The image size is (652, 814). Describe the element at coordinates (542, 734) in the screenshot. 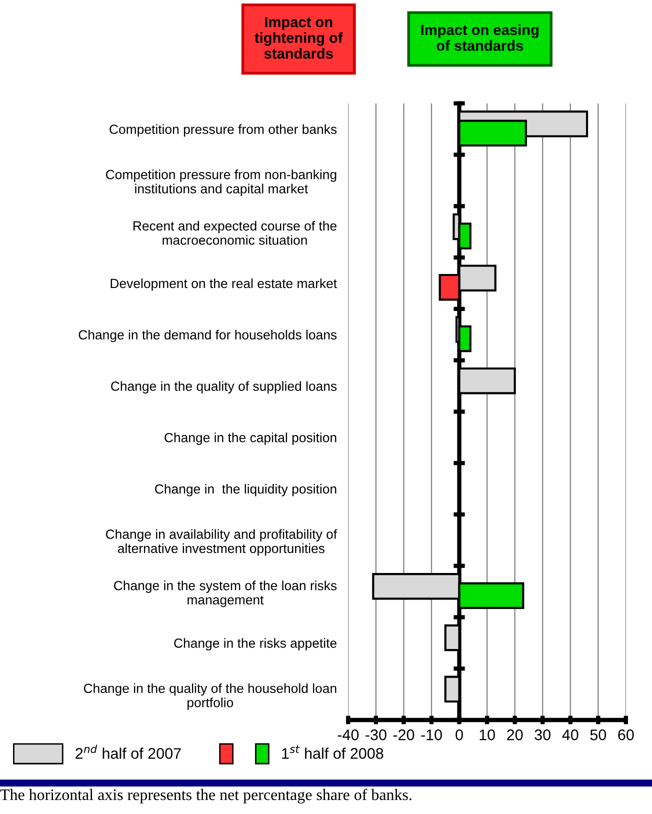

I see `x-tick-label: 30` at that location.